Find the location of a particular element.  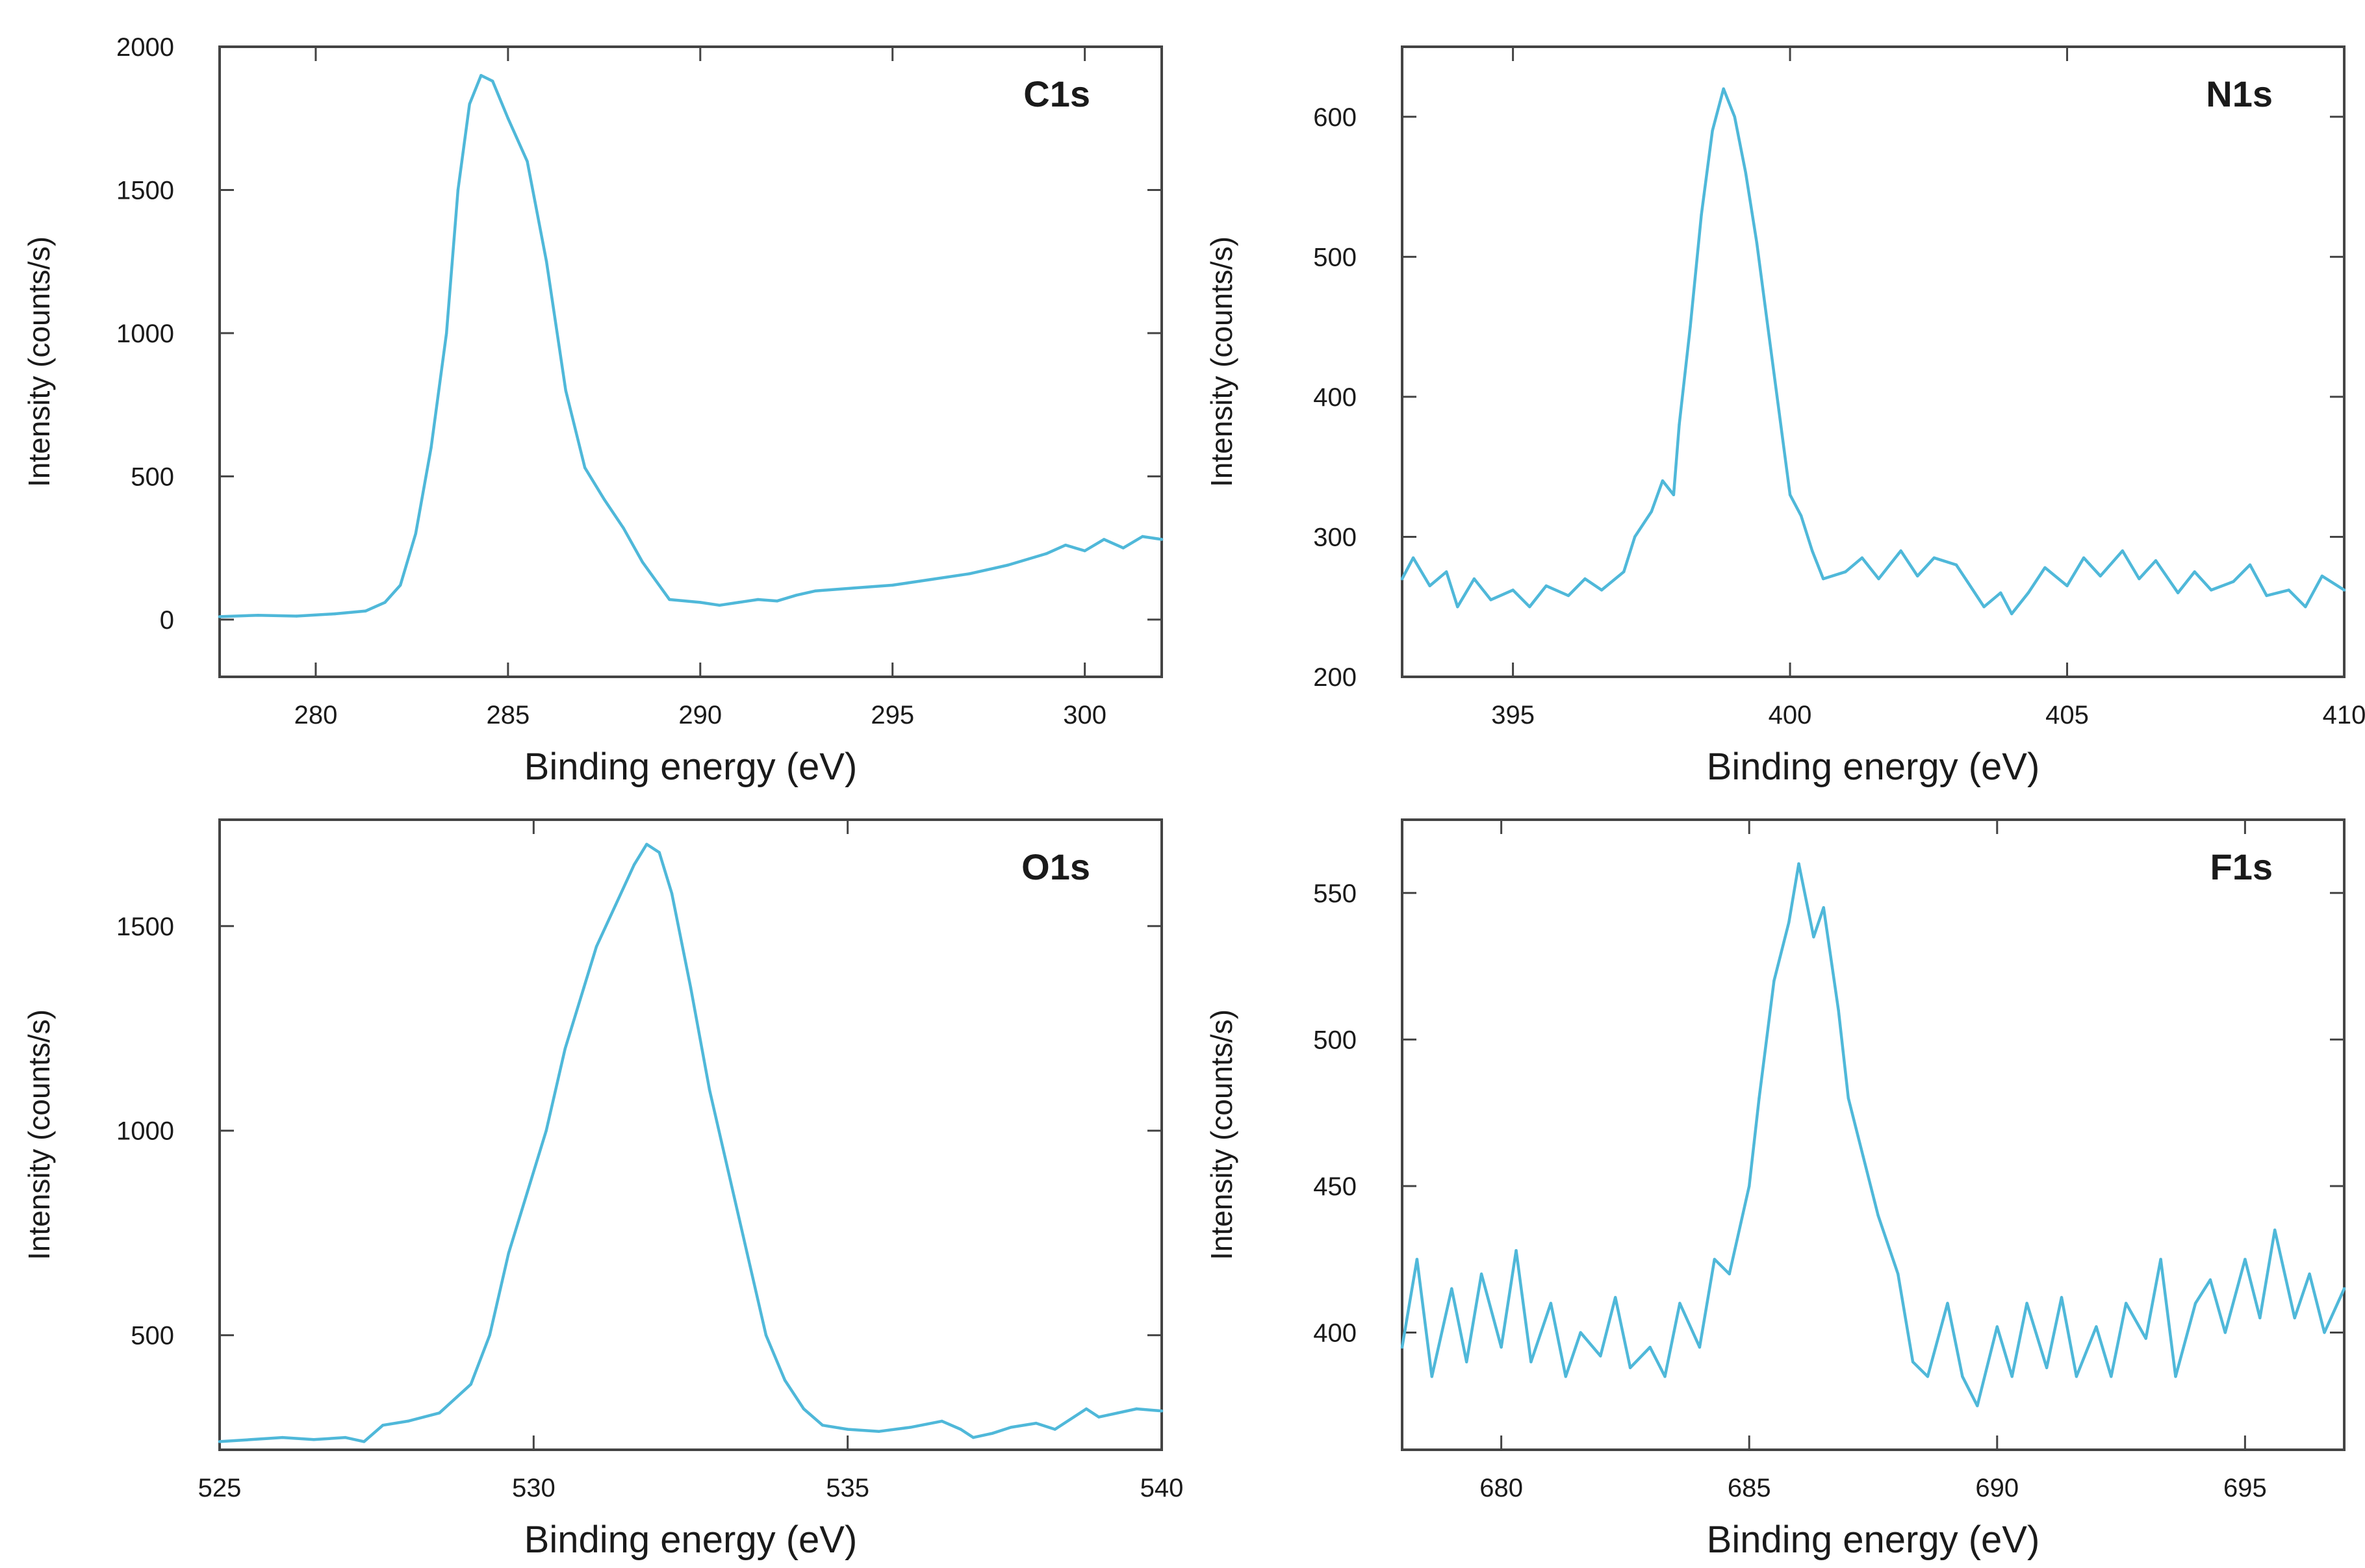

x-tick-label: 535 is located at coordinates (848, 1488).